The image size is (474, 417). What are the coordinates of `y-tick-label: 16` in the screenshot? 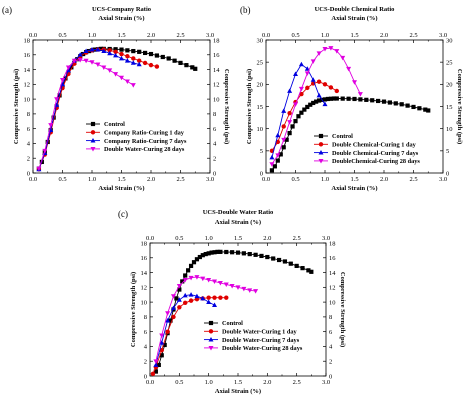 It's located at (144, 258).